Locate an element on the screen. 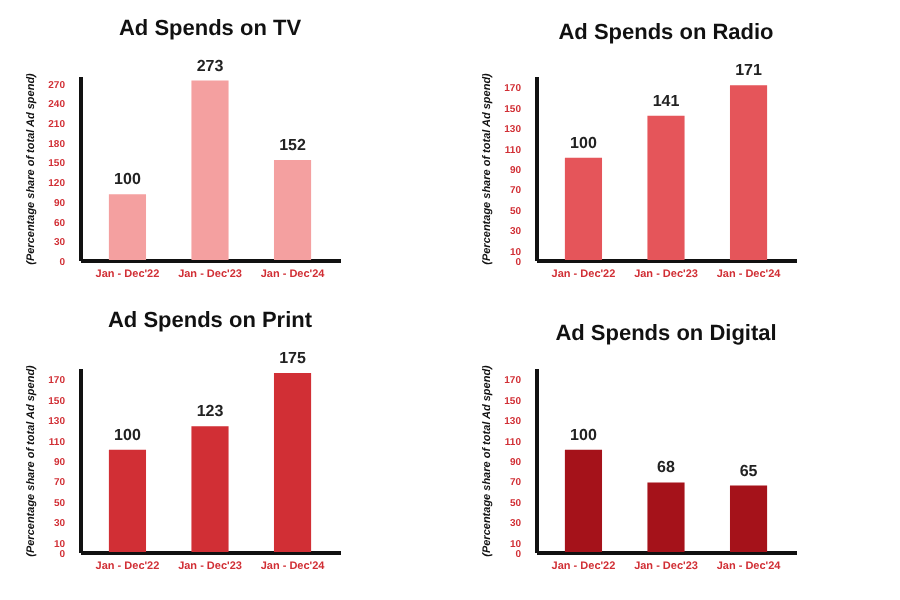  data-label: 123 is located at coordinates (210, 411).